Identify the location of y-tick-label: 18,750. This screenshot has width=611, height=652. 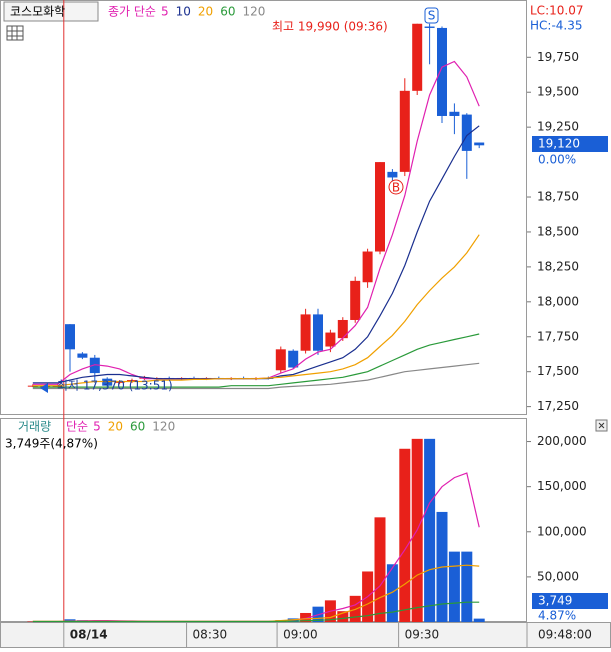
(558, 197).